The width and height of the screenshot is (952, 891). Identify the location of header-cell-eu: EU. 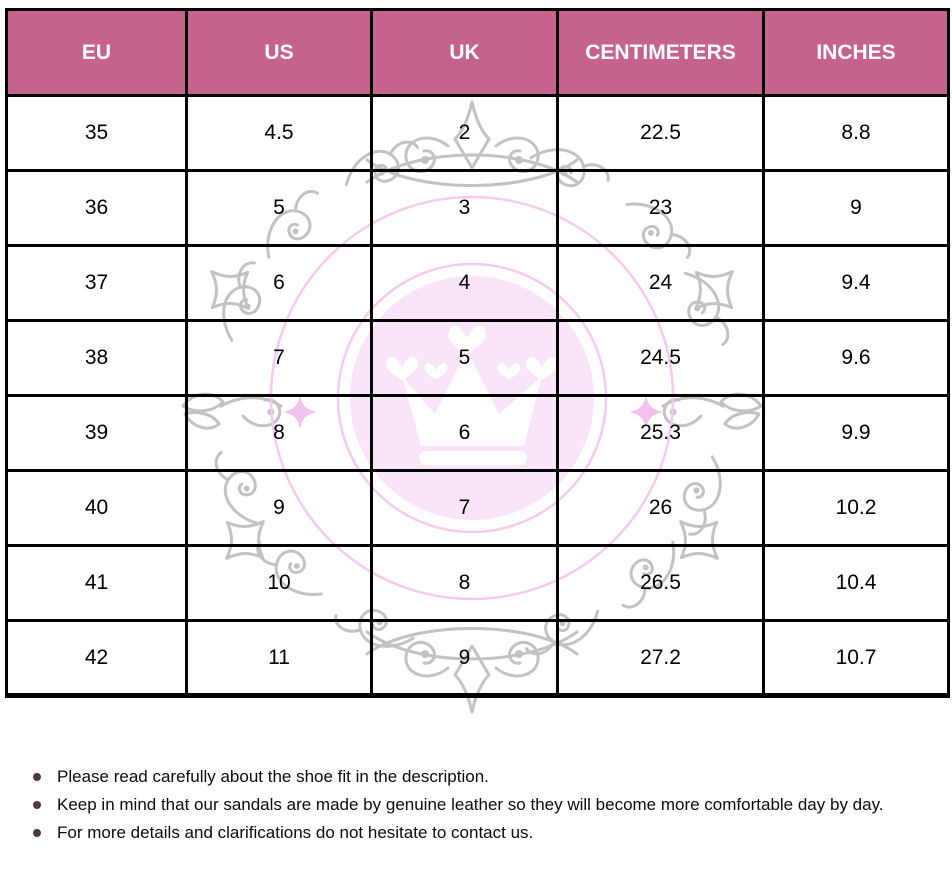
(96, 52).